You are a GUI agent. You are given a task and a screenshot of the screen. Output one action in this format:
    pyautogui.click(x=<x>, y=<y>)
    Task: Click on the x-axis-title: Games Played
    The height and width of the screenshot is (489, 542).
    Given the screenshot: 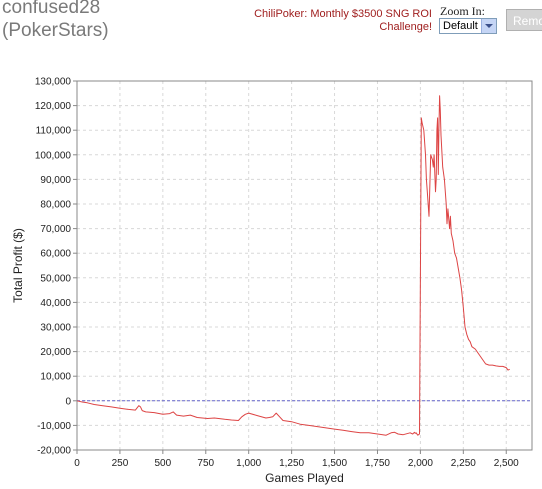 What is the action you would take?
    pyautogui.click(x=304, y=478)
    